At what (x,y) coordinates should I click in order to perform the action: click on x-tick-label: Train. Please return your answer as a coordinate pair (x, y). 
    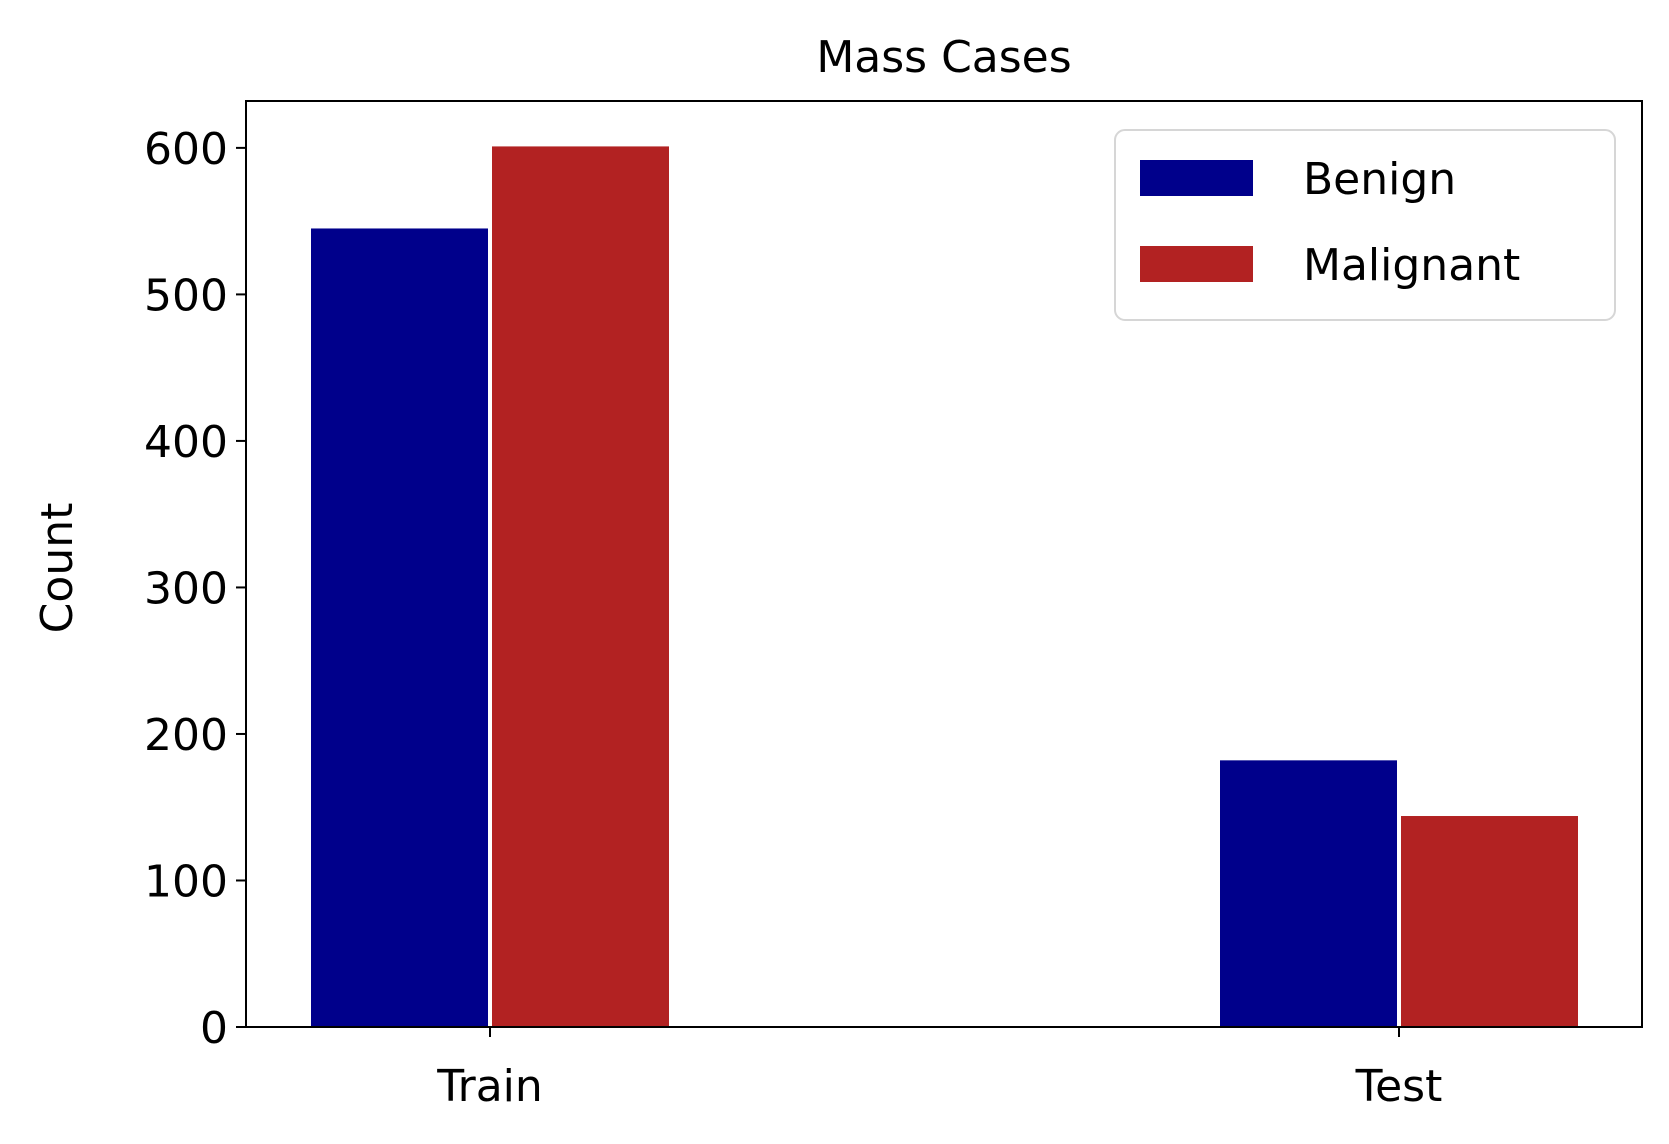
    Looking at the image, I should click on (489, 1086).